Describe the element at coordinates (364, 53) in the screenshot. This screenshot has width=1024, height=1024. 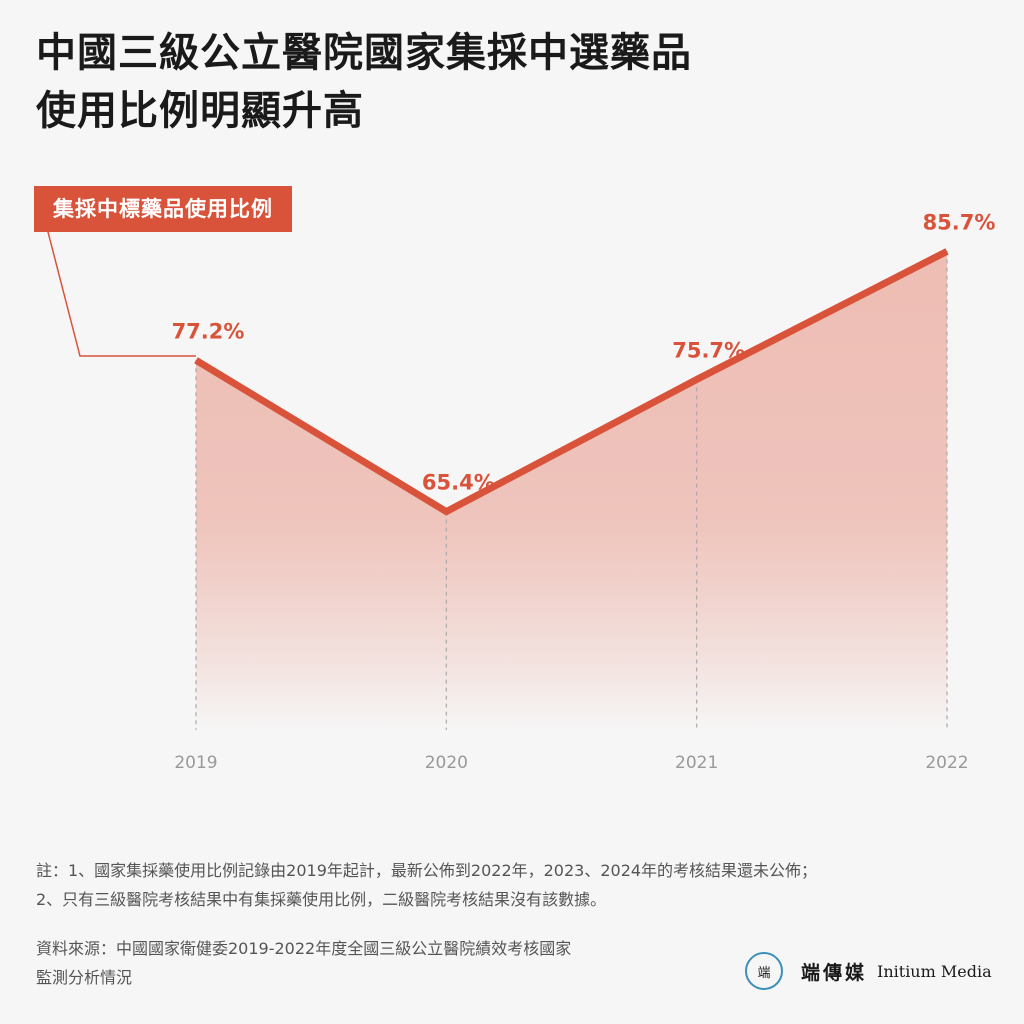
I see `title-line: 中國三級公立醫院國家集採中選藥品` at that location.